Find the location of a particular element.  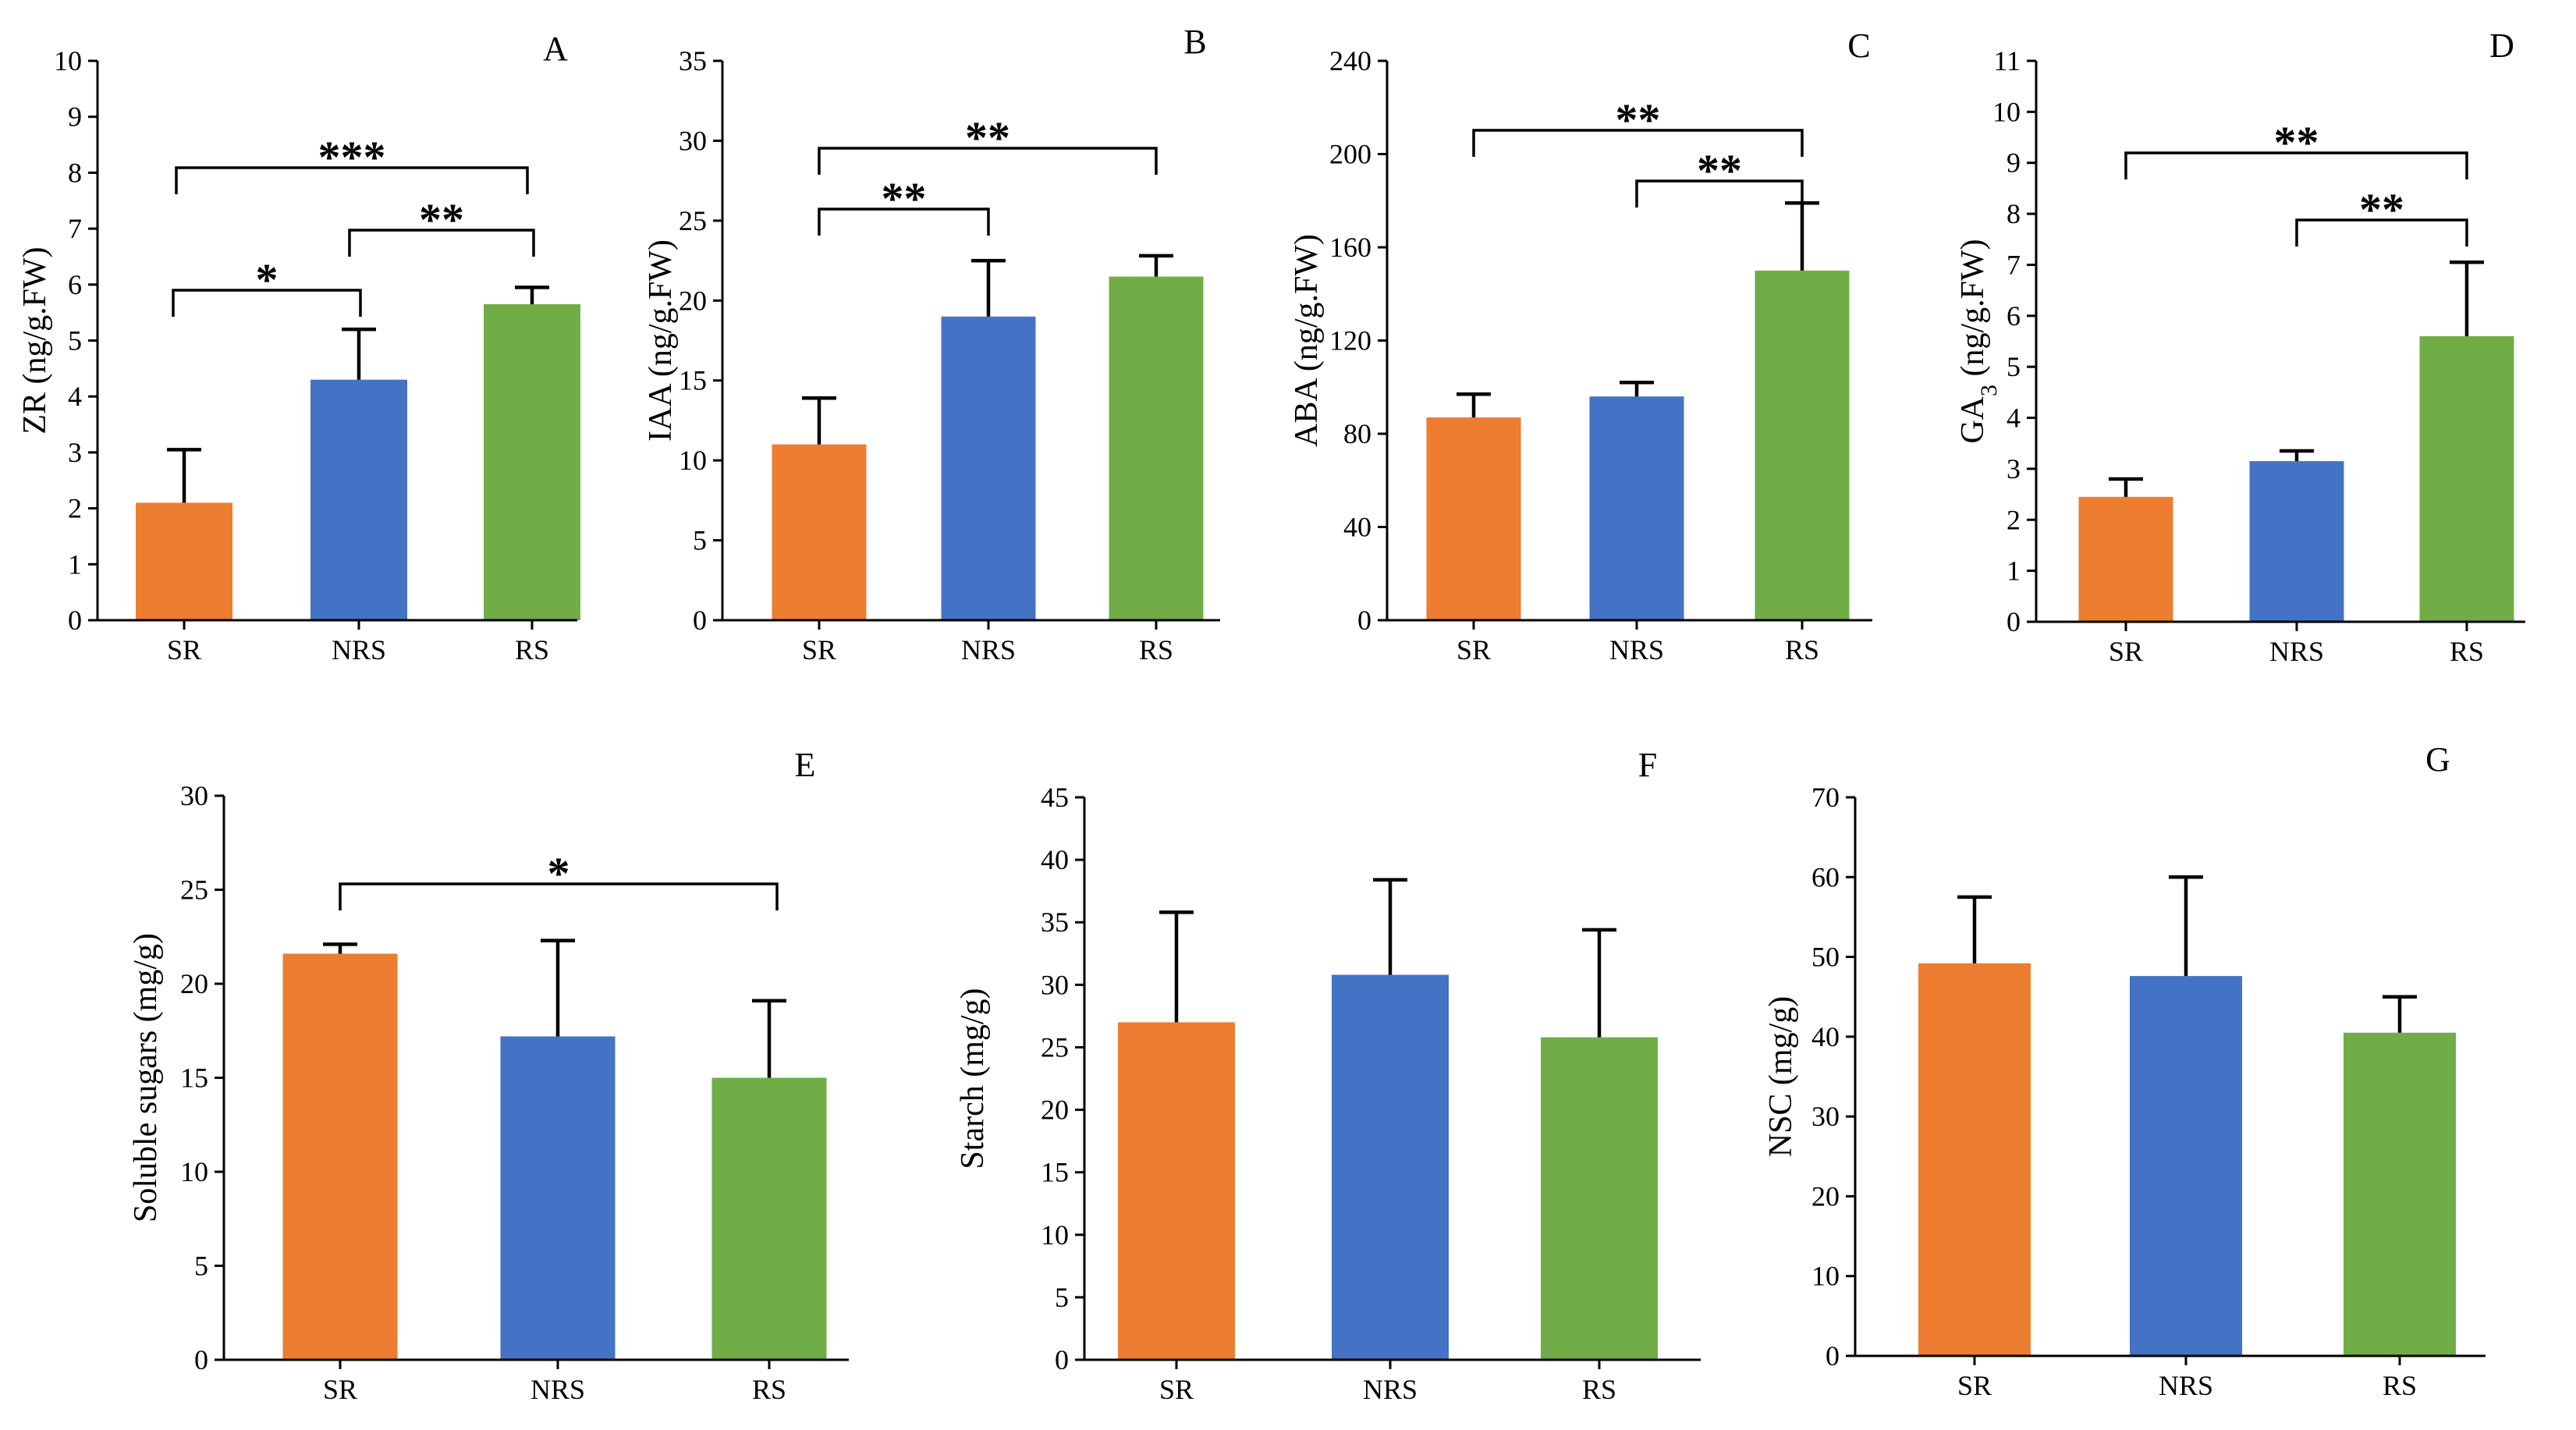

error-bar-c-sr is located at coordinates (1474, 405).